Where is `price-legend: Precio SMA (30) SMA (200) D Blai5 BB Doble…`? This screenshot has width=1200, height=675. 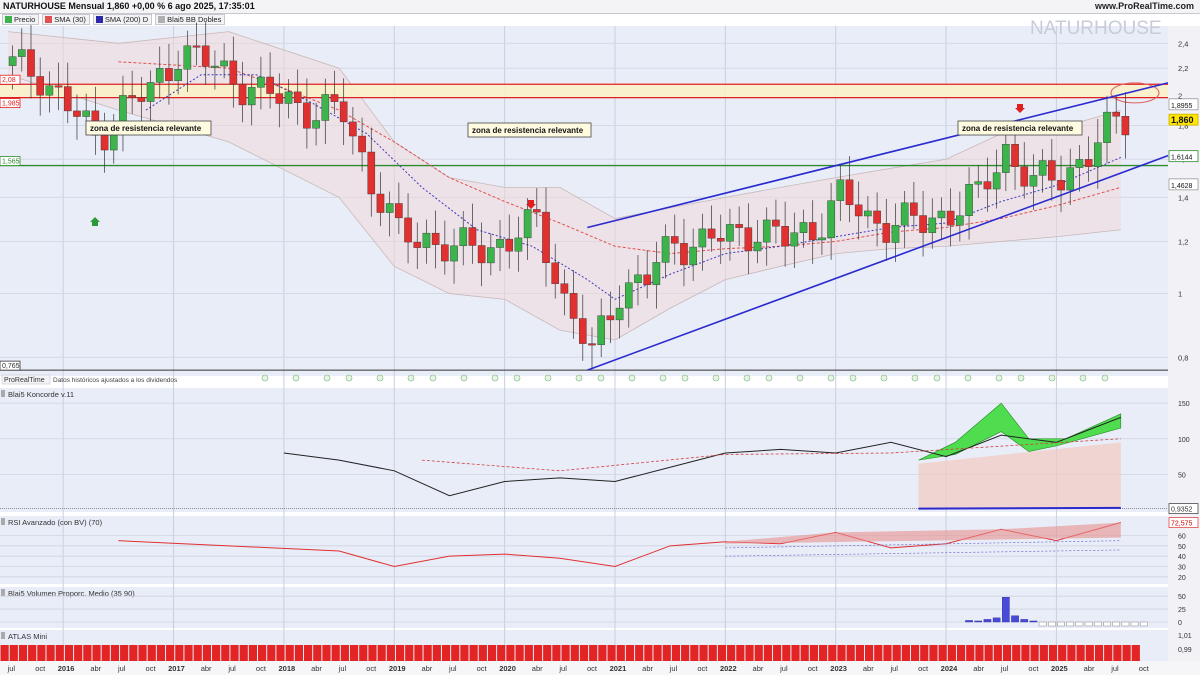
price-legend: Precio SMA (30) SMA (200) D Blai5 BB Doble… is located at coordinates (114, 19).